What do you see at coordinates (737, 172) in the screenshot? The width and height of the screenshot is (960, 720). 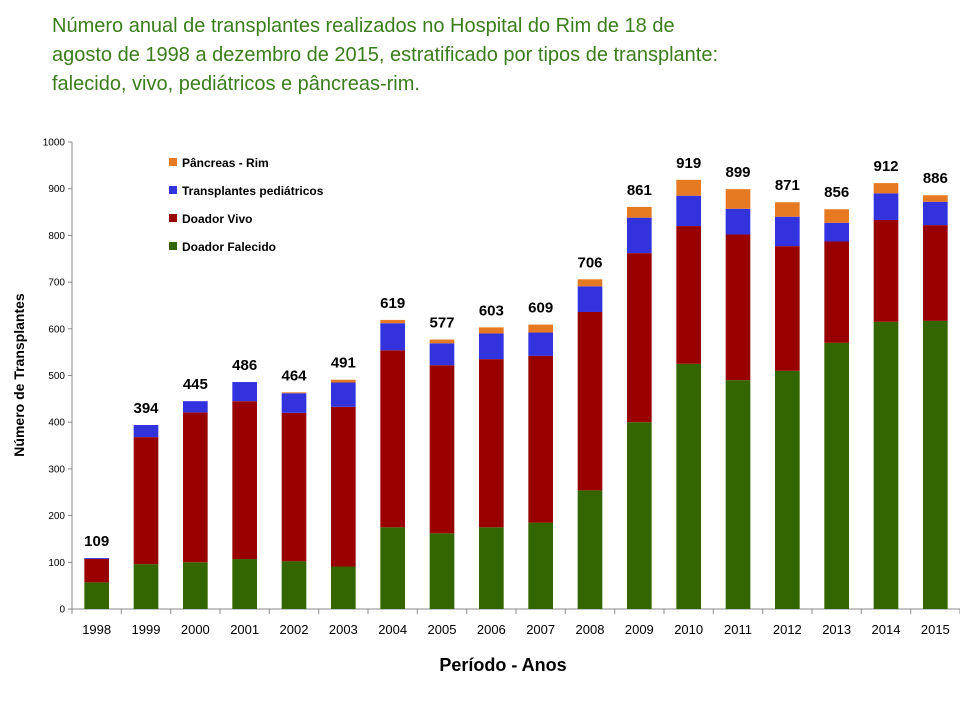 I see `total-label: 899` at bounding box center [737, 172].